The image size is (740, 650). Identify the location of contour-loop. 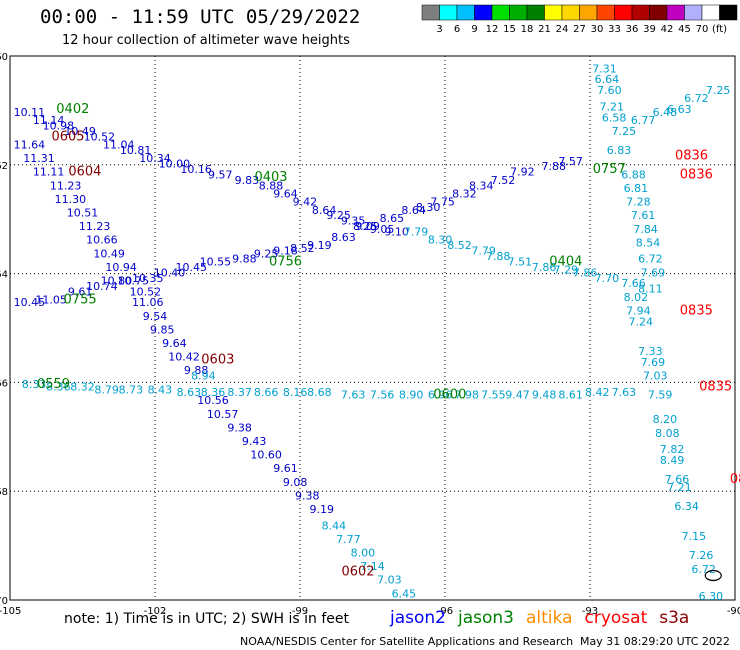
(713, 575).